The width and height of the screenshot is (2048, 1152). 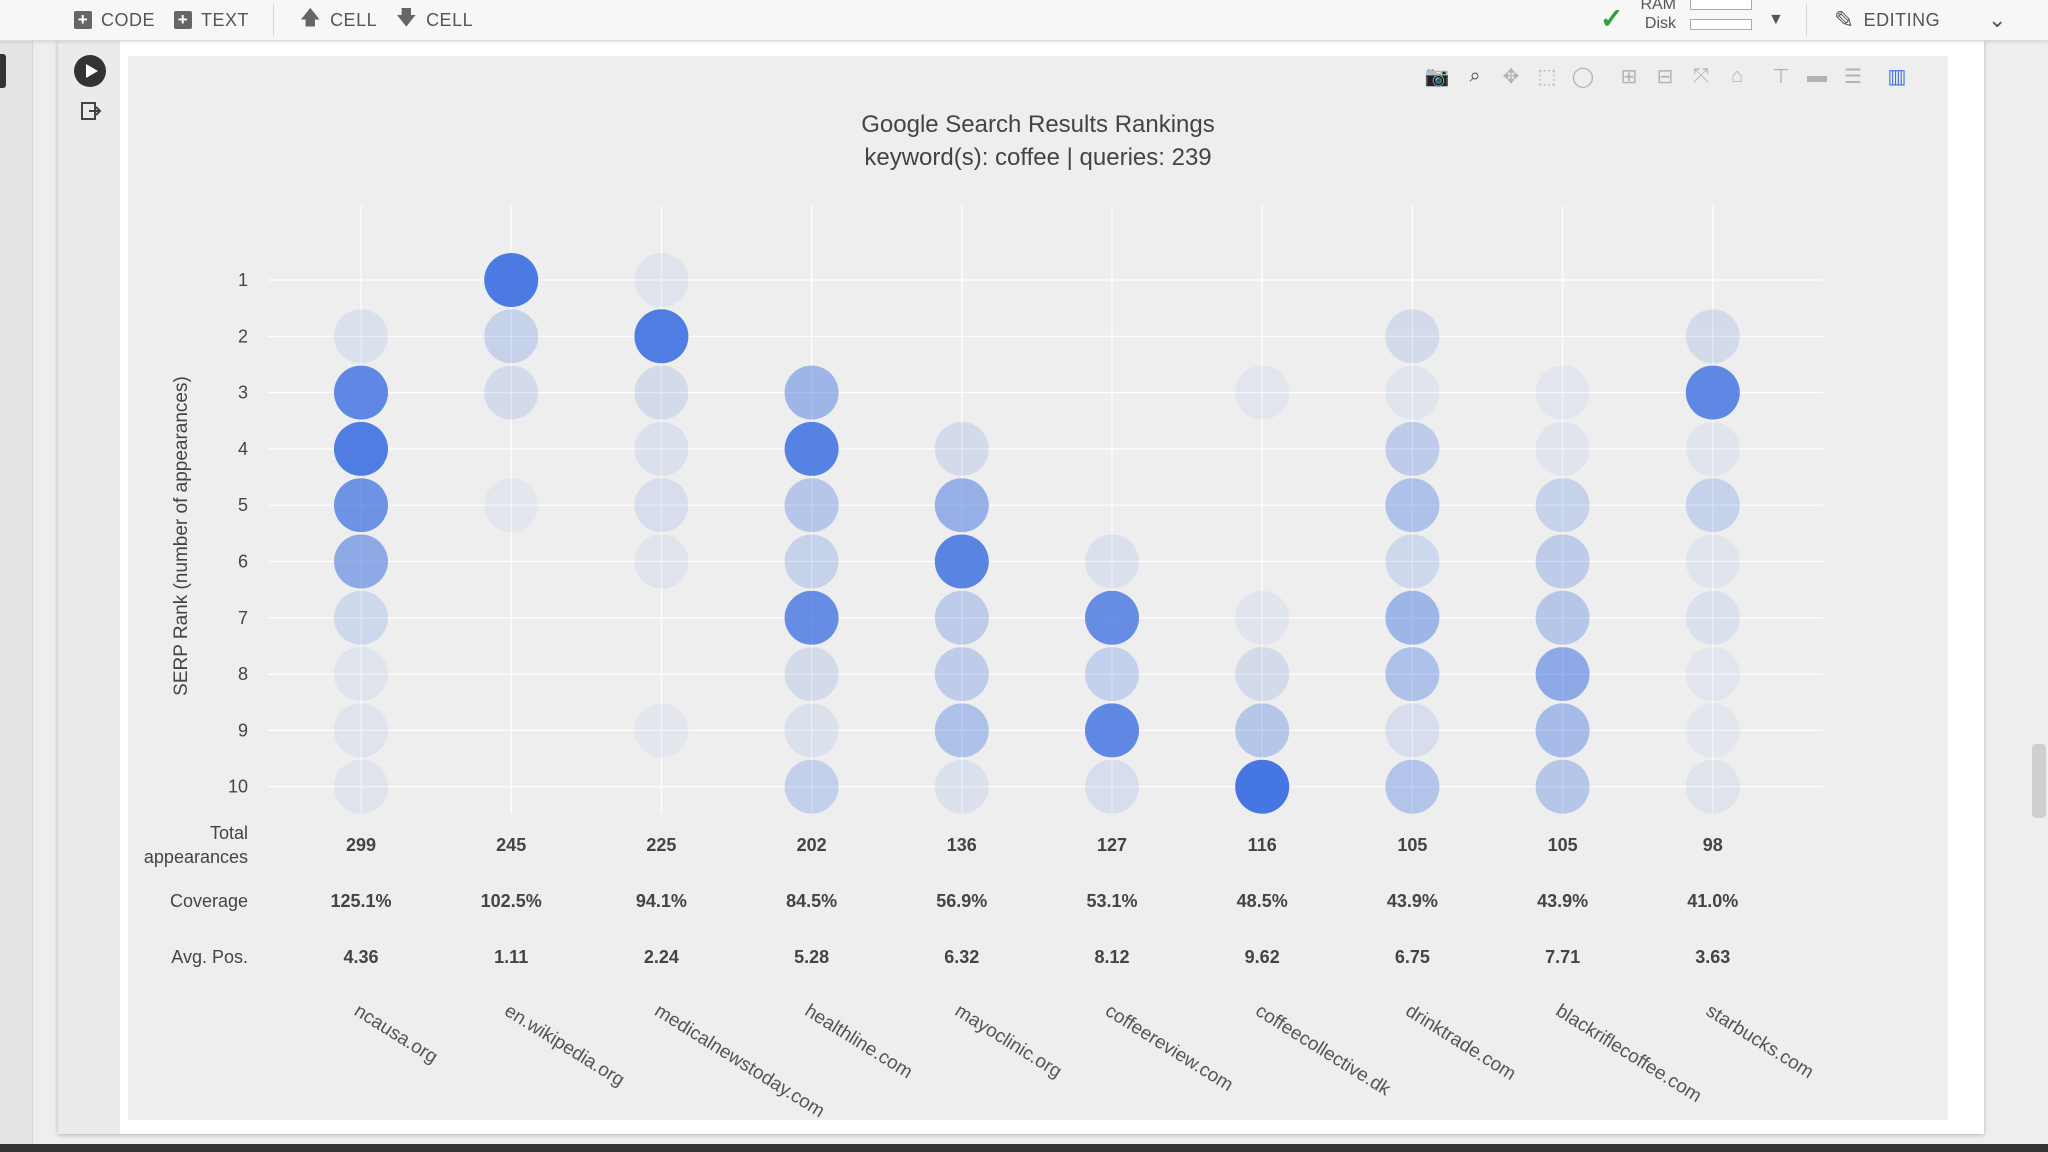 What do you see at coordinates (1853, 76) in the screenshot?
I see `hover-compare-icon: ☰` at bounding box center [1853, 76].